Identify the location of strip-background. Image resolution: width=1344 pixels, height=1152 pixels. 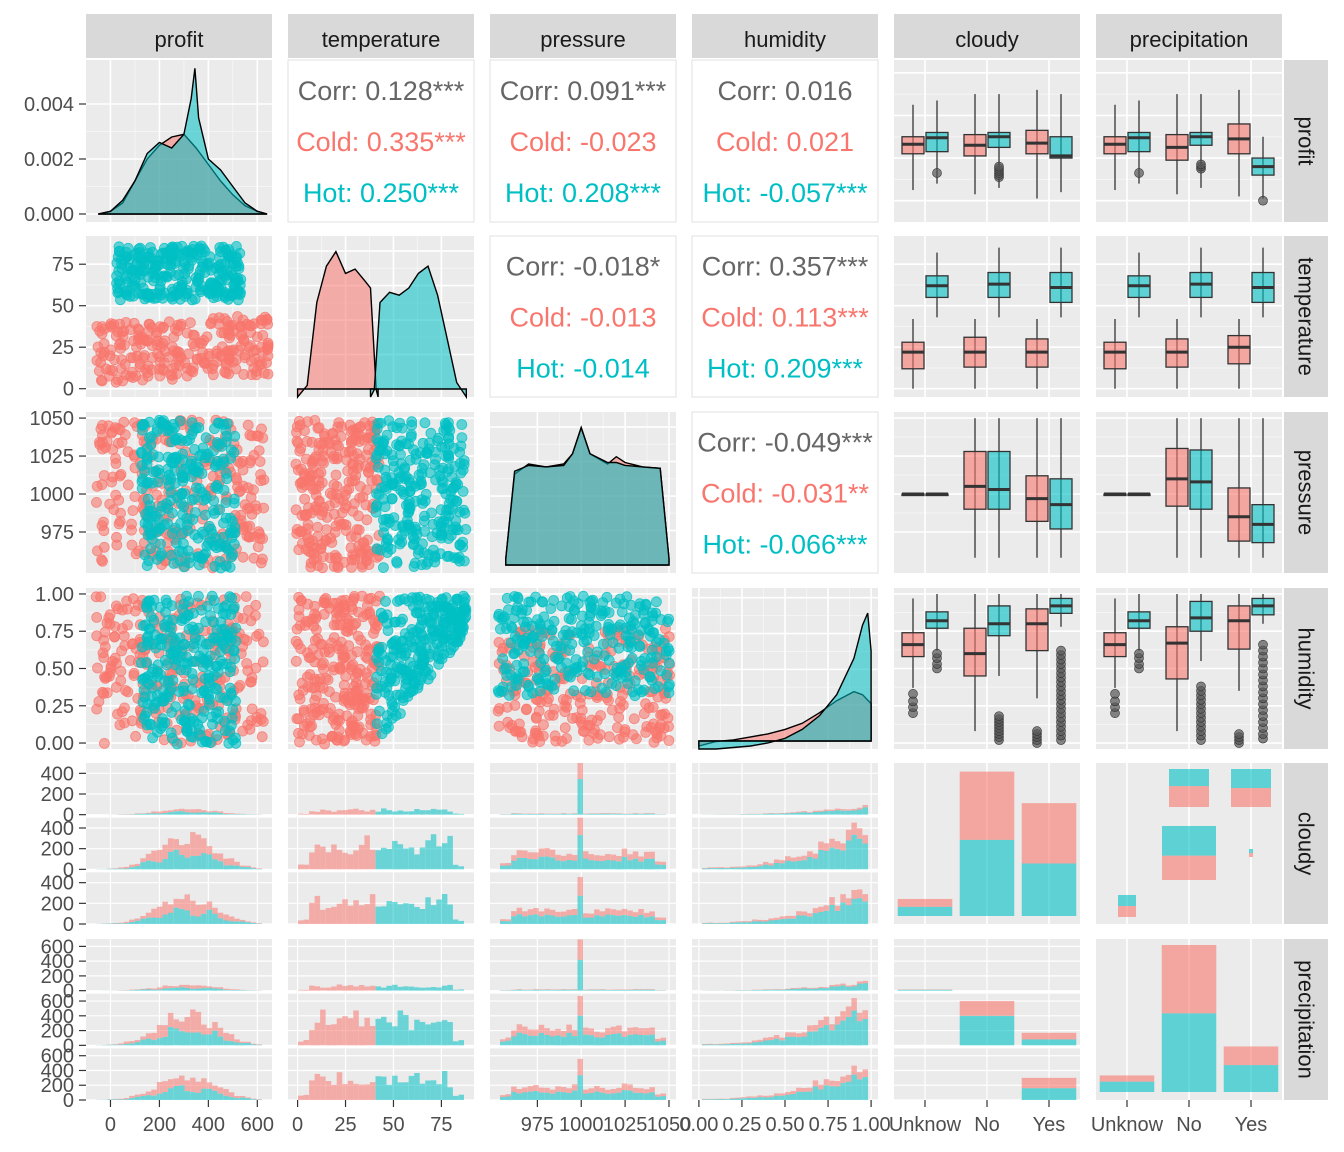
(179, 36).